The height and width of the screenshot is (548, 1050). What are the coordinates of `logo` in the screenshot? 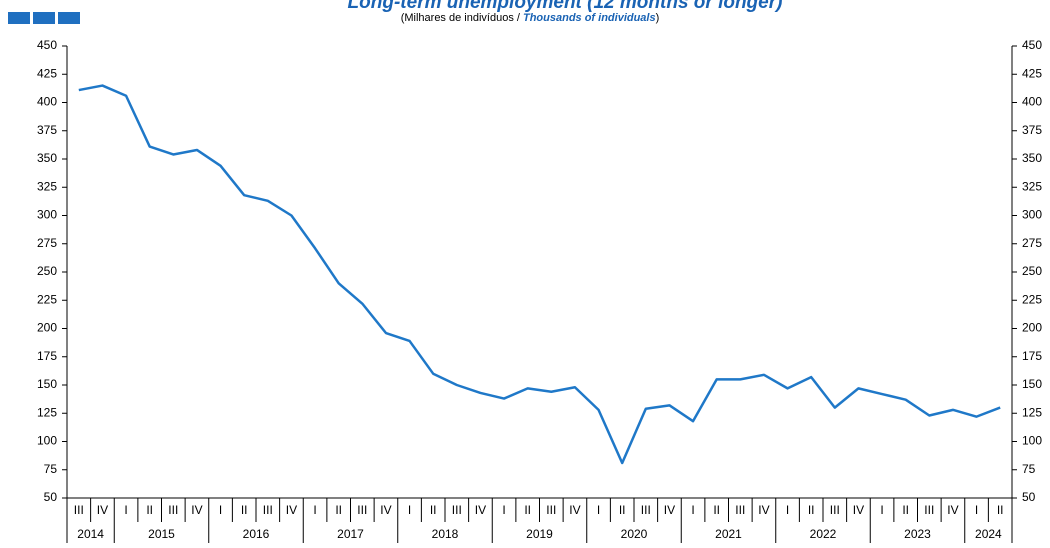 It's located at (44, 18).